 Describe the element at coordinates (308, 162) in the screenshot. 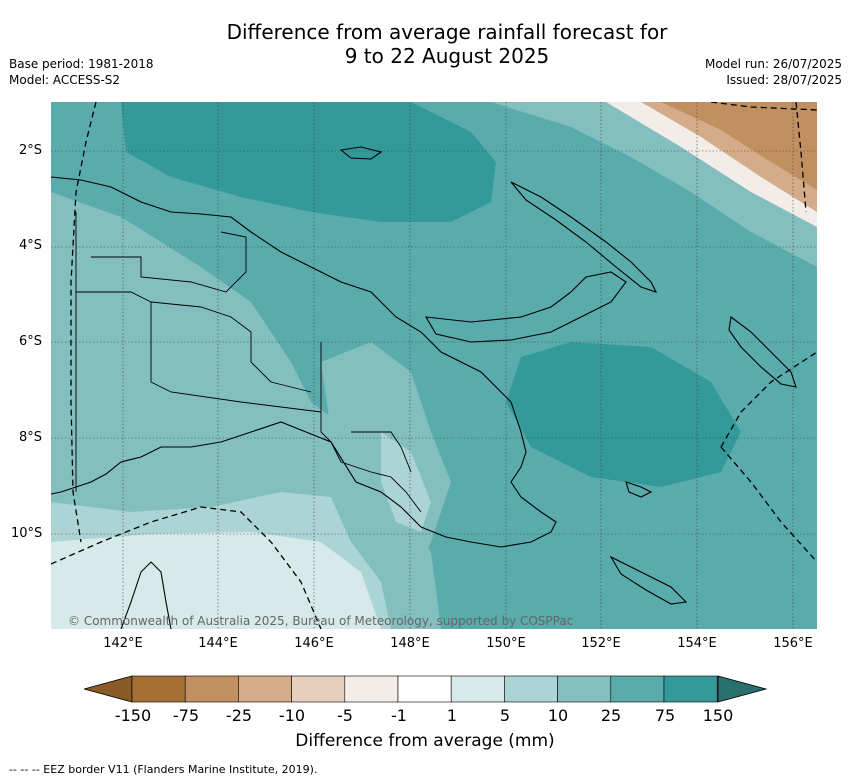

I see `rain-band-75-150-north` at that location.